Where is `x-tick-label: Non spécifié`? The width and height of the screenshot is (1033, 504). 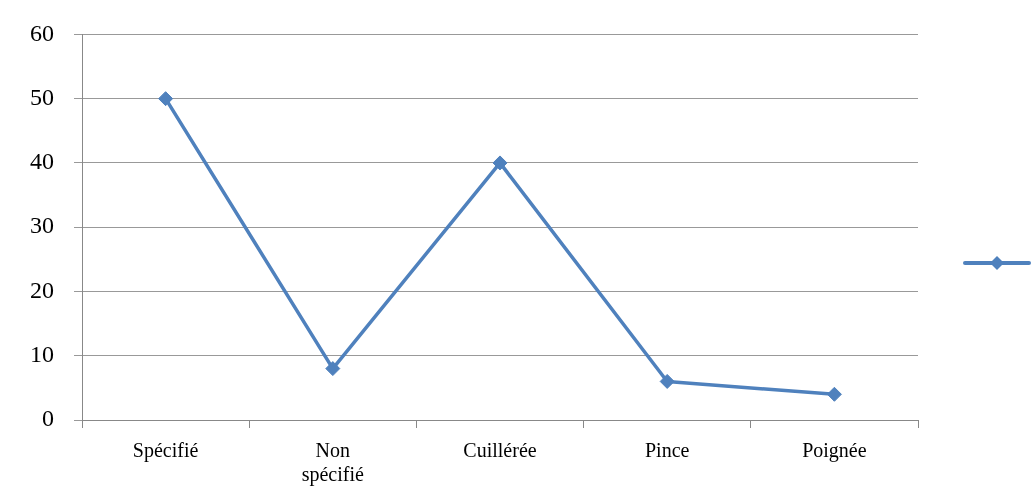 x-tick-label: Non spécifié is located at coordinates (333, 463).